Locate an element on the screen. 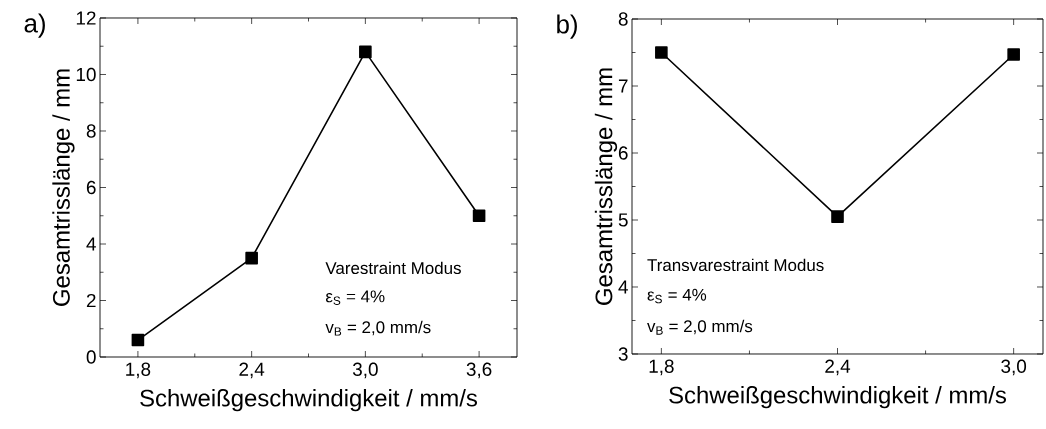 This screenshot has width=1046, height=429. y-tick-label: 12 is located at coordinates (86, 18).